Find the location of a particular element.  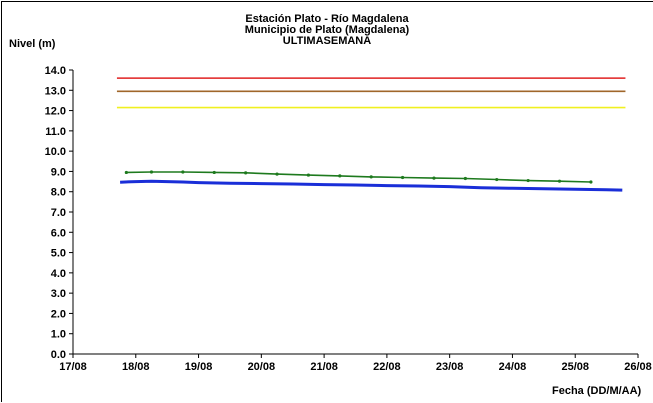

y-tick-label: 7.0 is located at coordinates (58, 213).